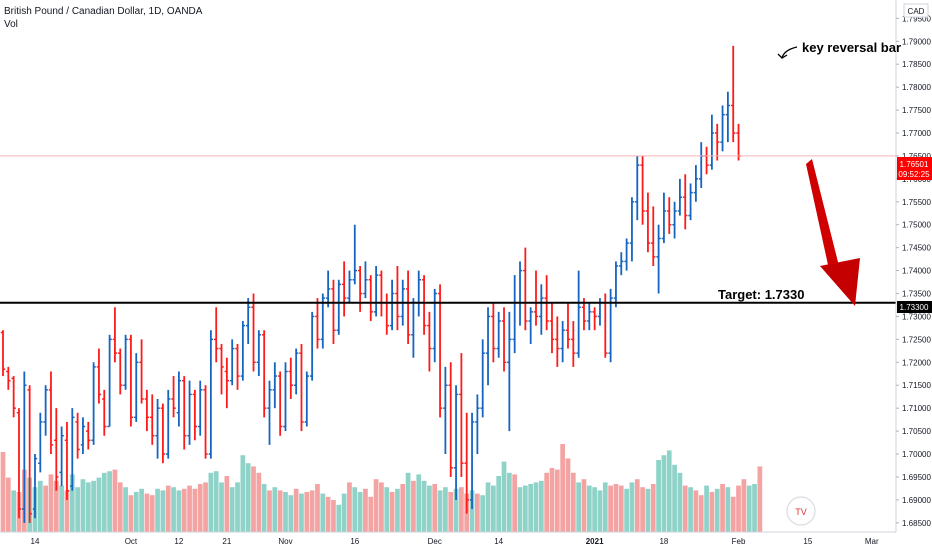 Image resolution: width=932 pixels, height=550 pixels. I want to click on y-tick-label: 1.74500, so click(916, 248).